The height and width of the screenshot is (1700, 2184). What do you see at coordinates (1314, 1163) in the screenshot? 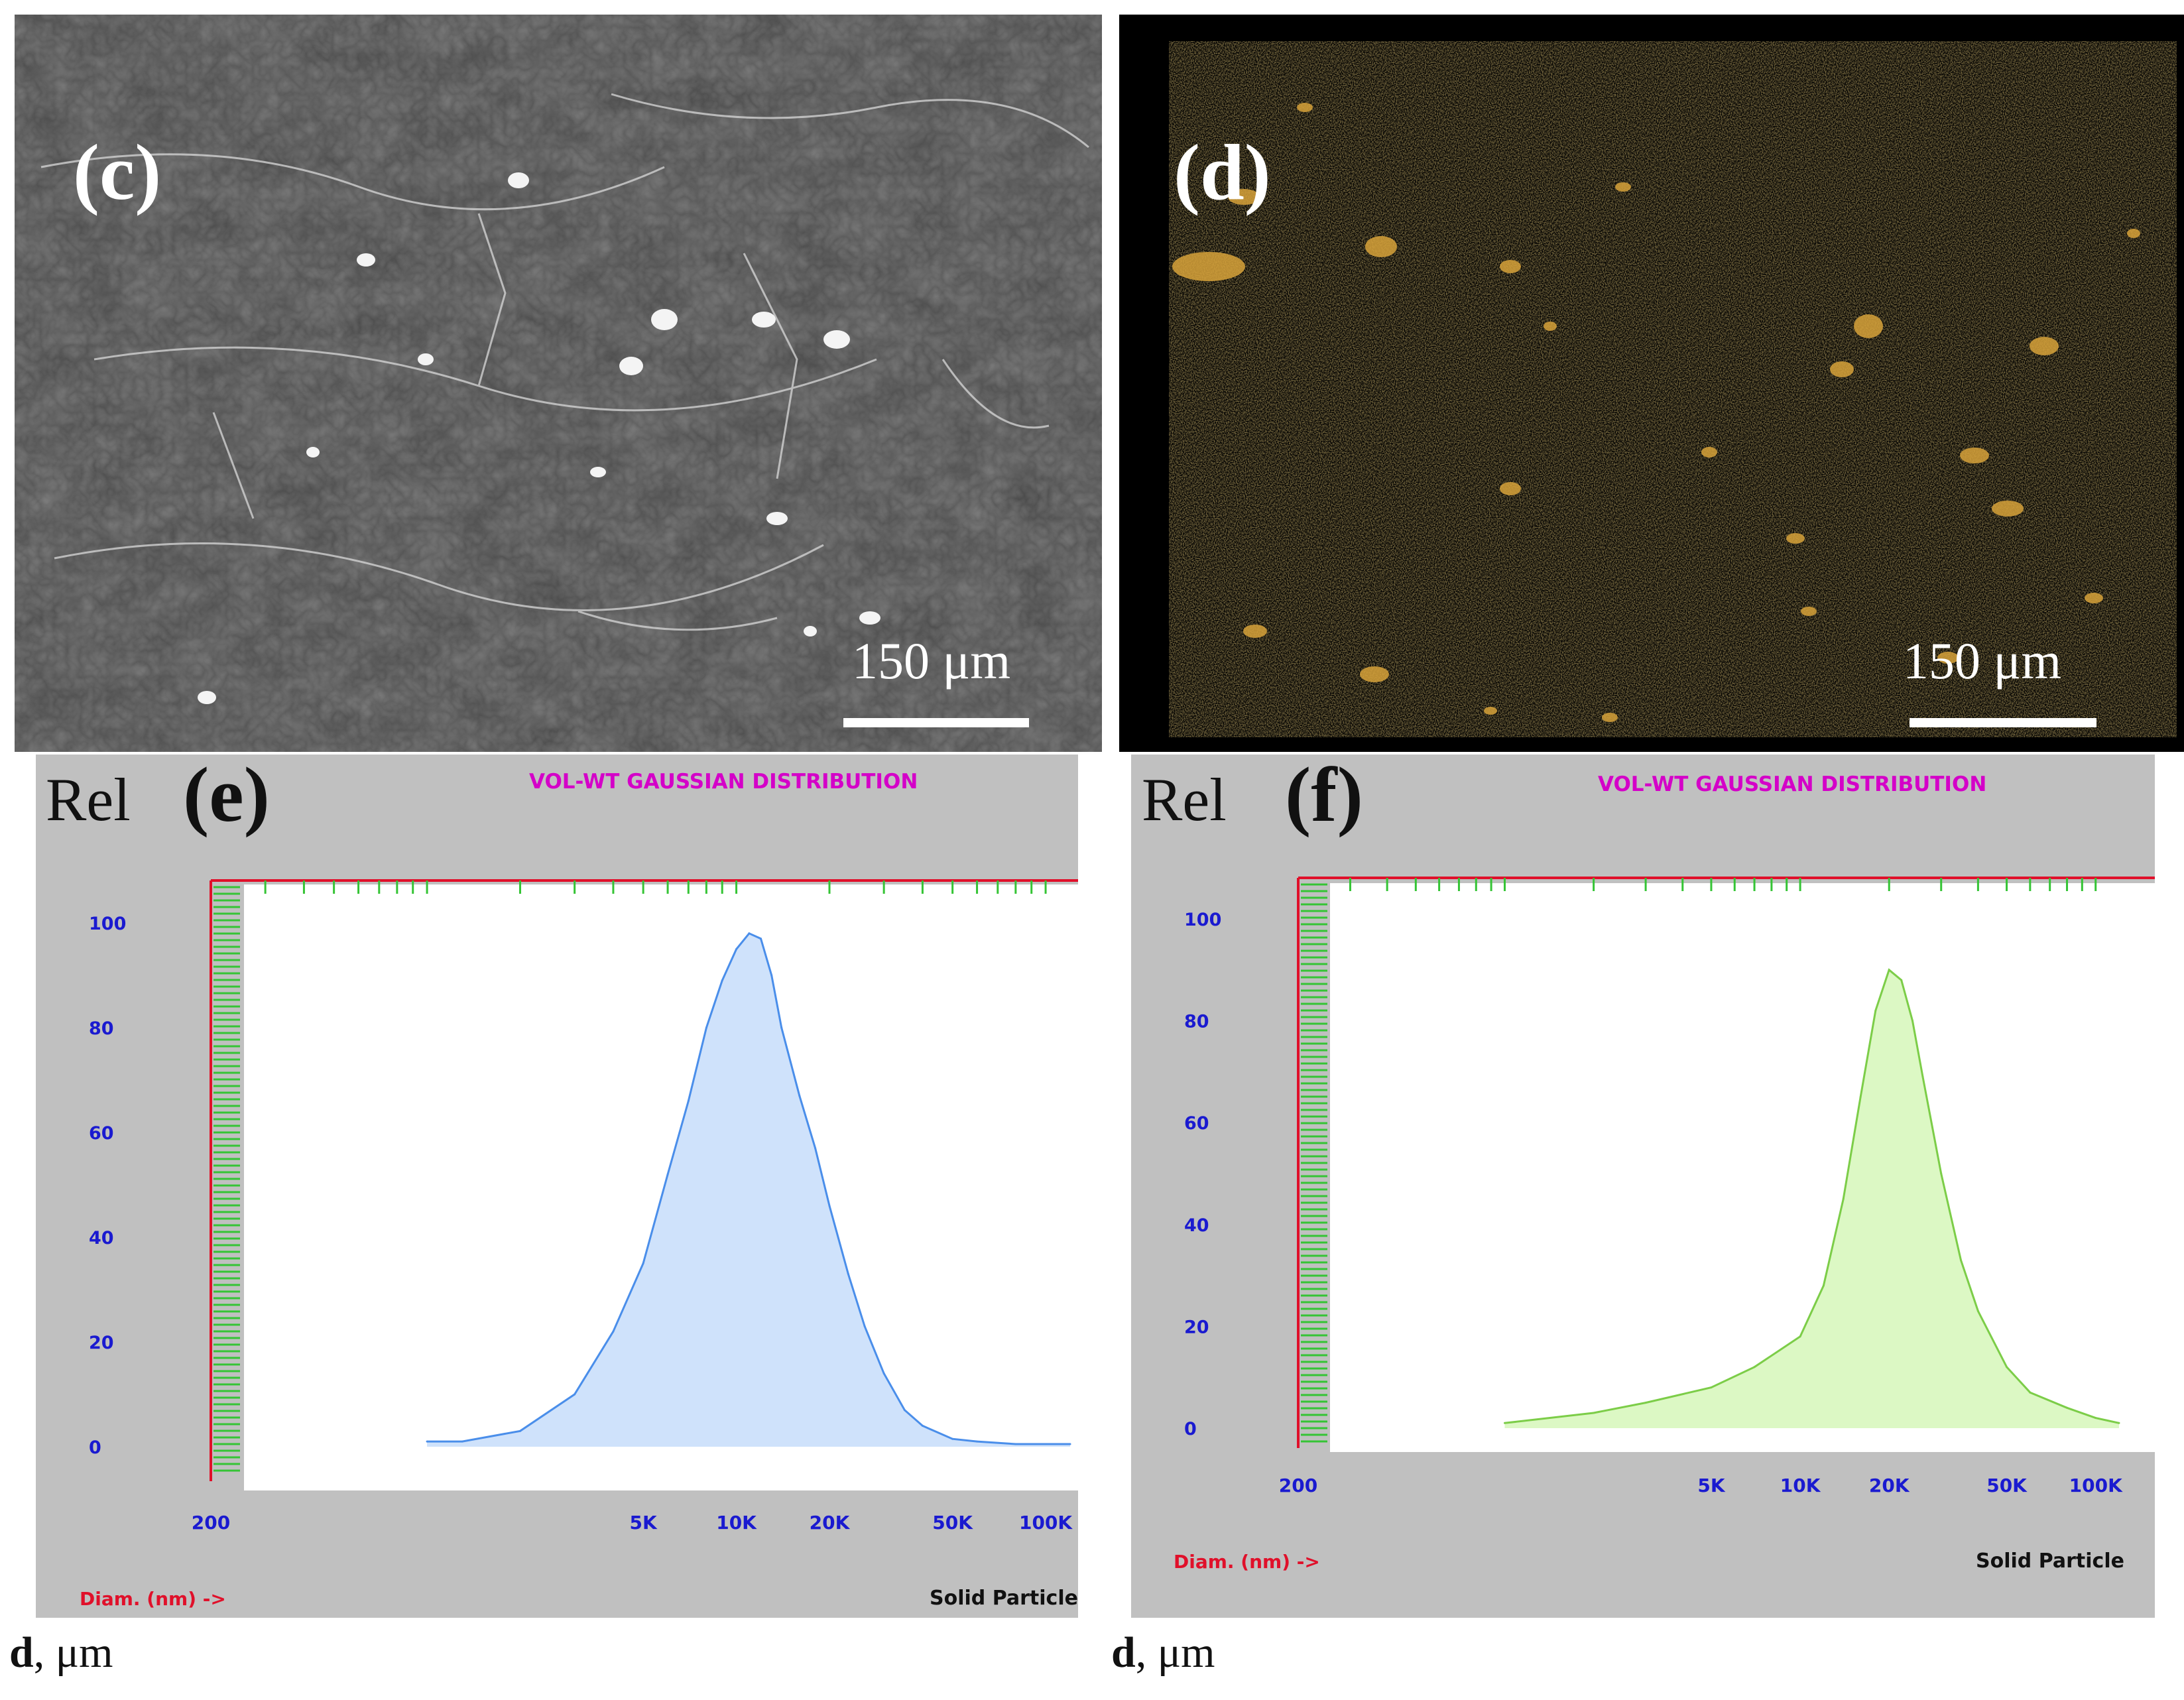
I see `y-minor-ticks` at bounding box center [1314, 1163].